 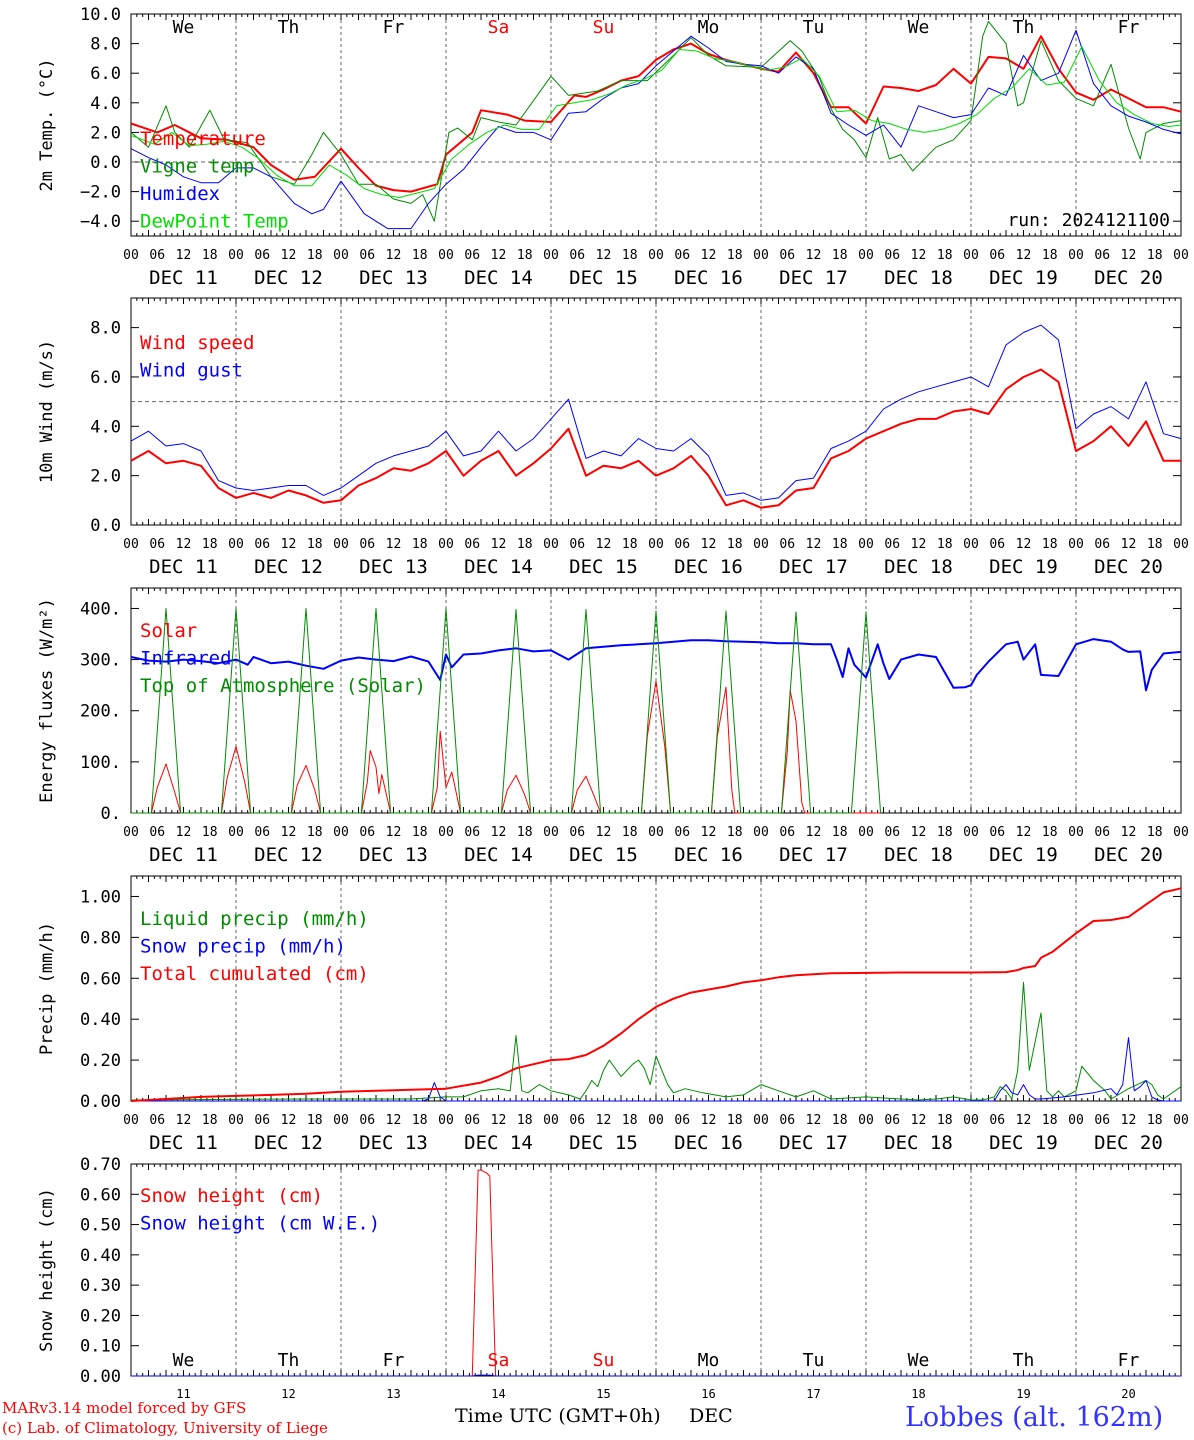 I want to click on weekday-label: Sa, so click(x=499, y=27).